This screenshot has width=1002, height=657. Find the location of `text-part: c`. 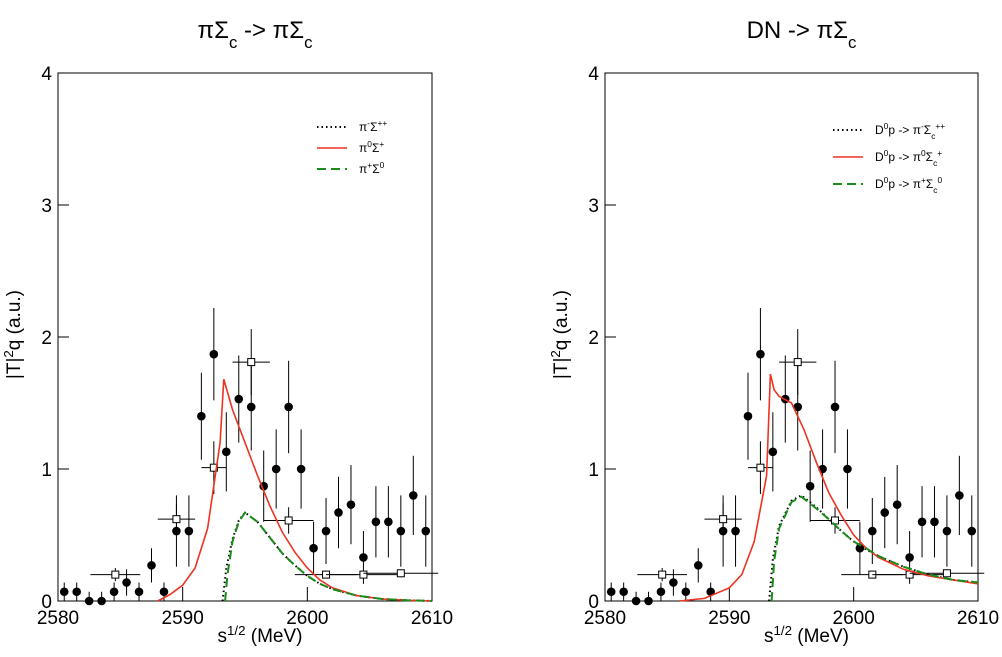

text-part: c is located at coordinates (935, 190).